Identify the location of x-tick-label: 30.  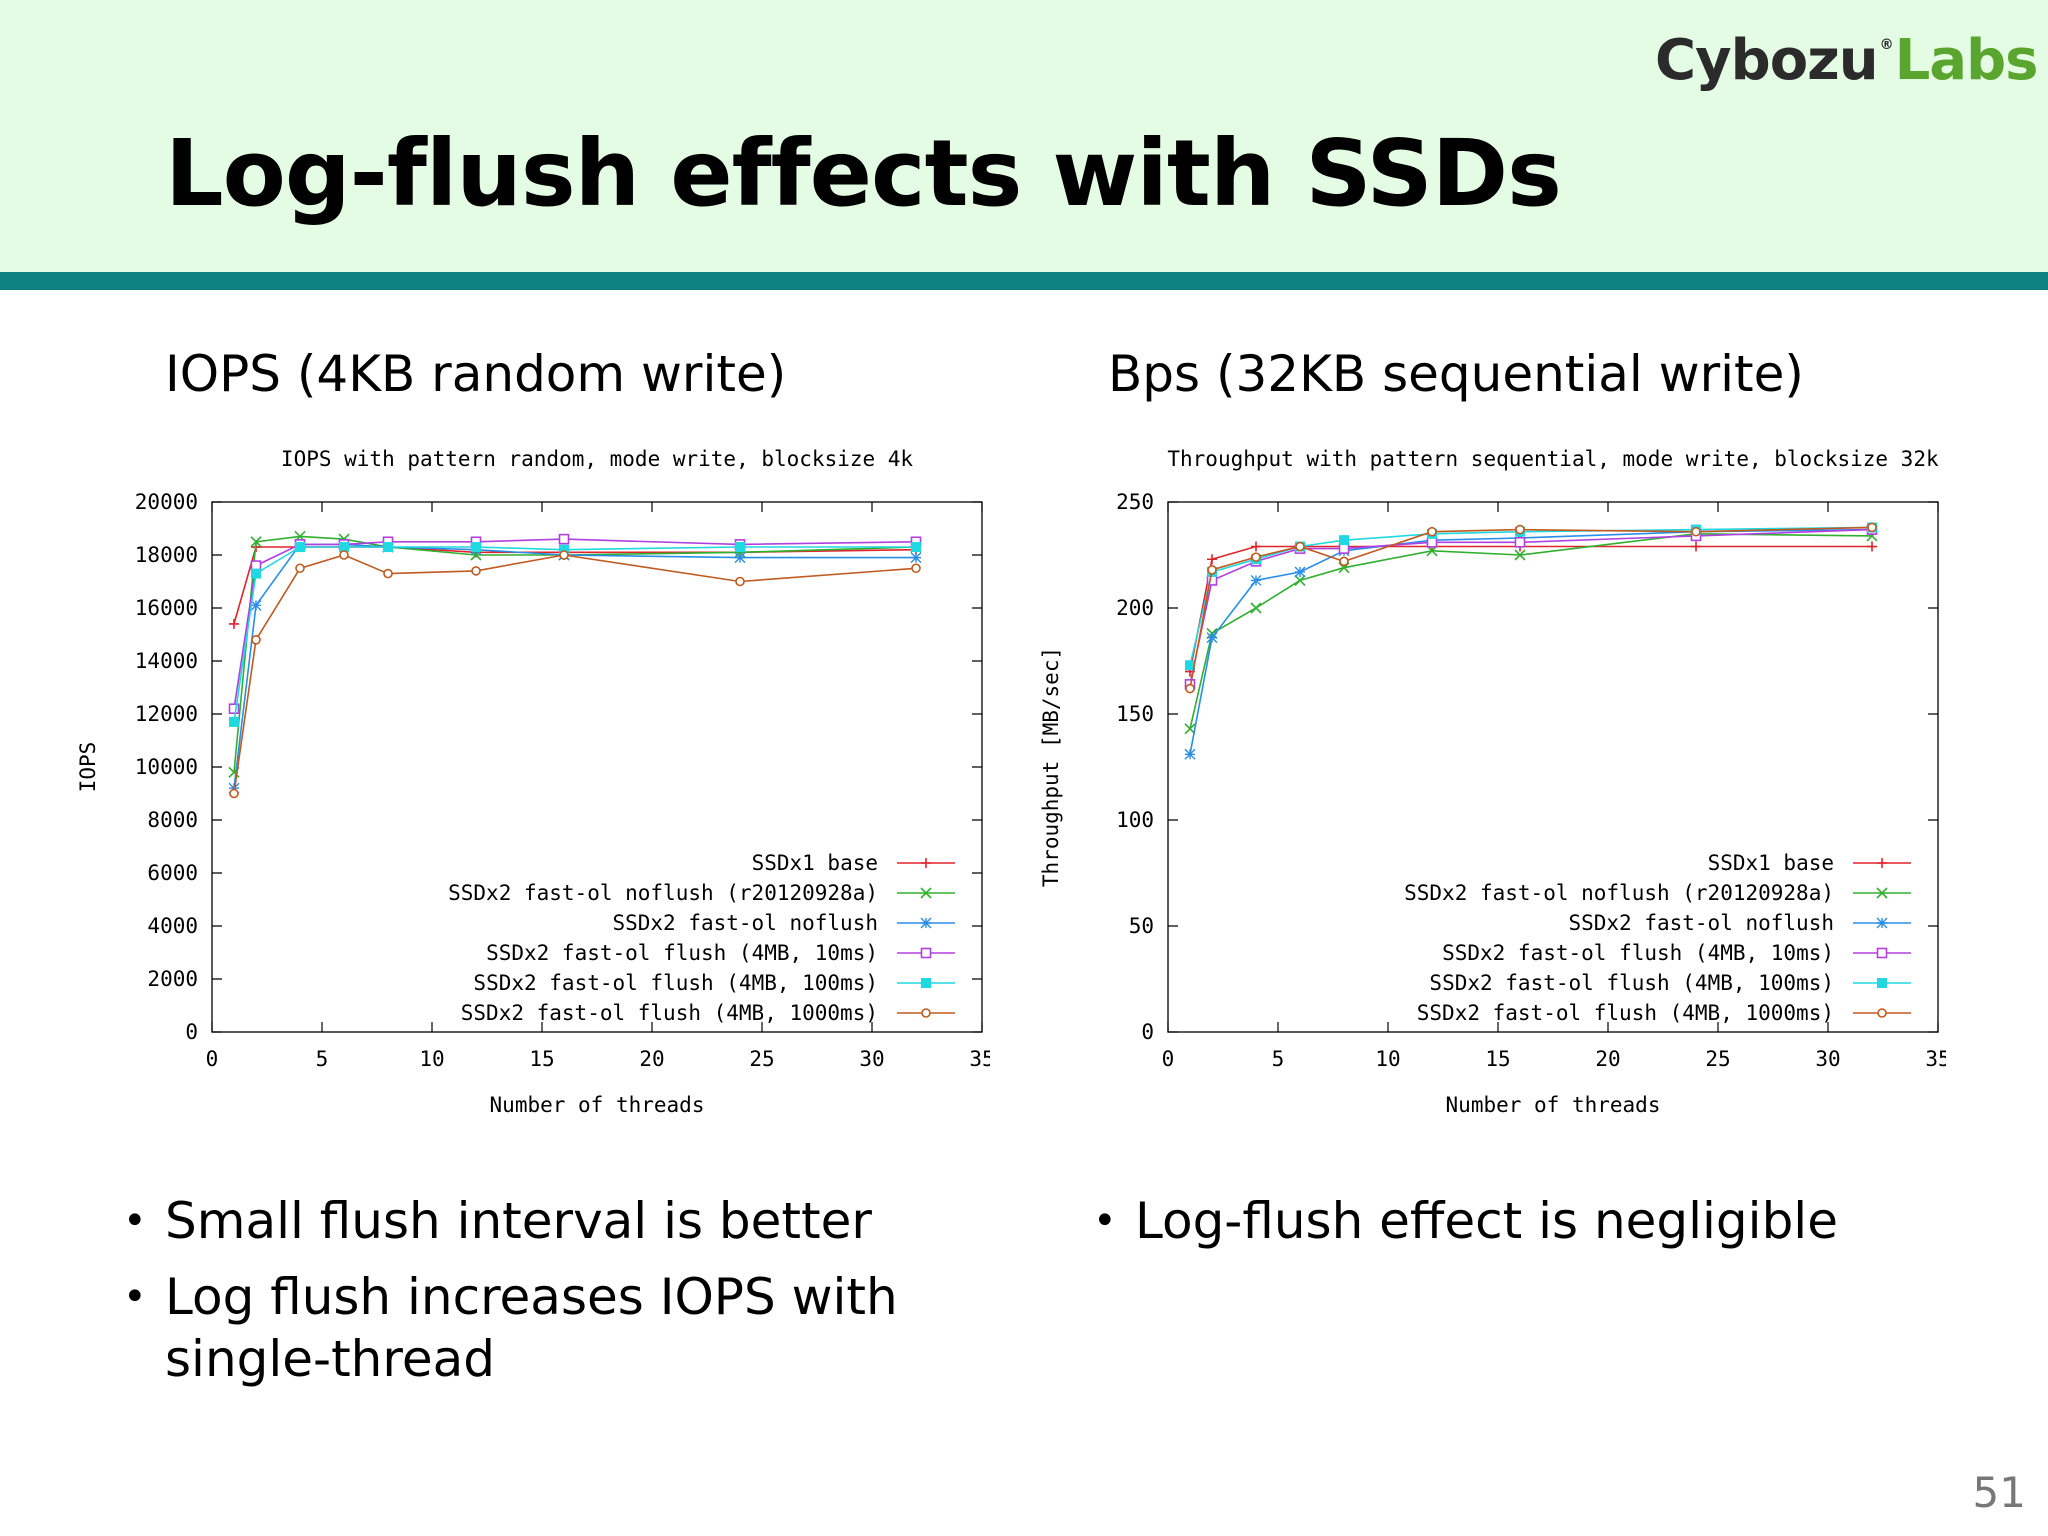
(871, 1059).